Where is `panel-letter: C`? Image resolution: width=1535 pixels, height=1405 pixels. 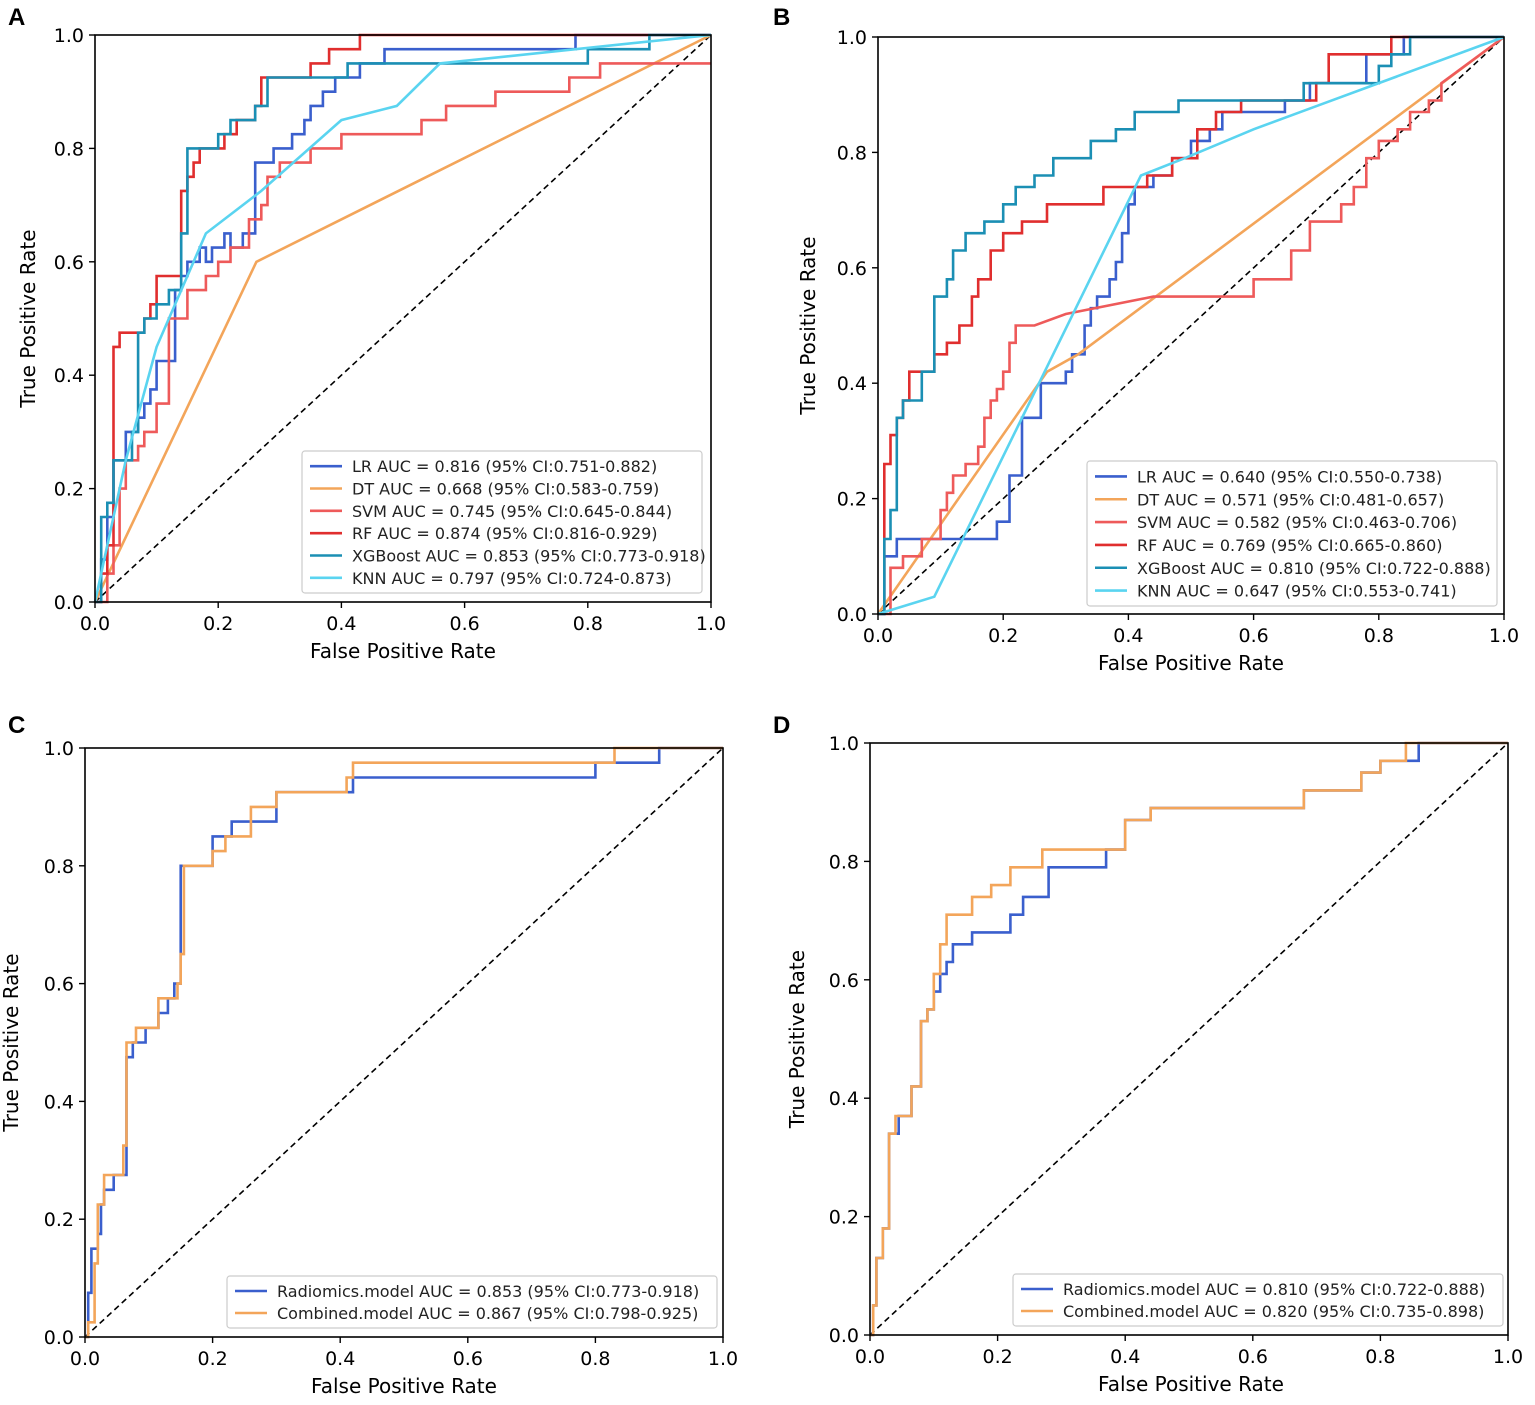 panel-letter: C is located at coordinates (16, 725).